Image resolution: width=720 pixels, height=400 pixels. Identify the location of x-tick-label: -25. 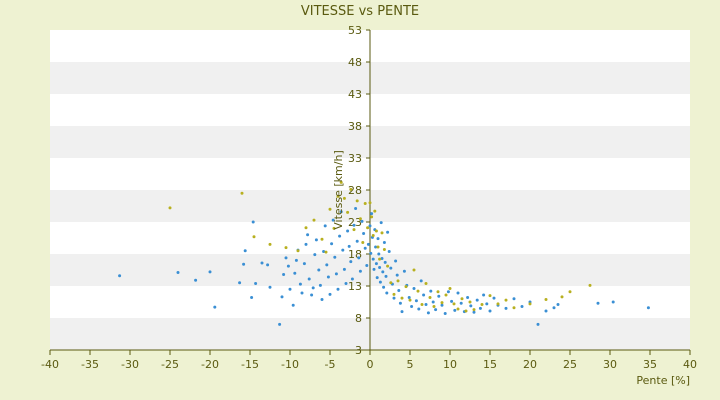
(170, 364).